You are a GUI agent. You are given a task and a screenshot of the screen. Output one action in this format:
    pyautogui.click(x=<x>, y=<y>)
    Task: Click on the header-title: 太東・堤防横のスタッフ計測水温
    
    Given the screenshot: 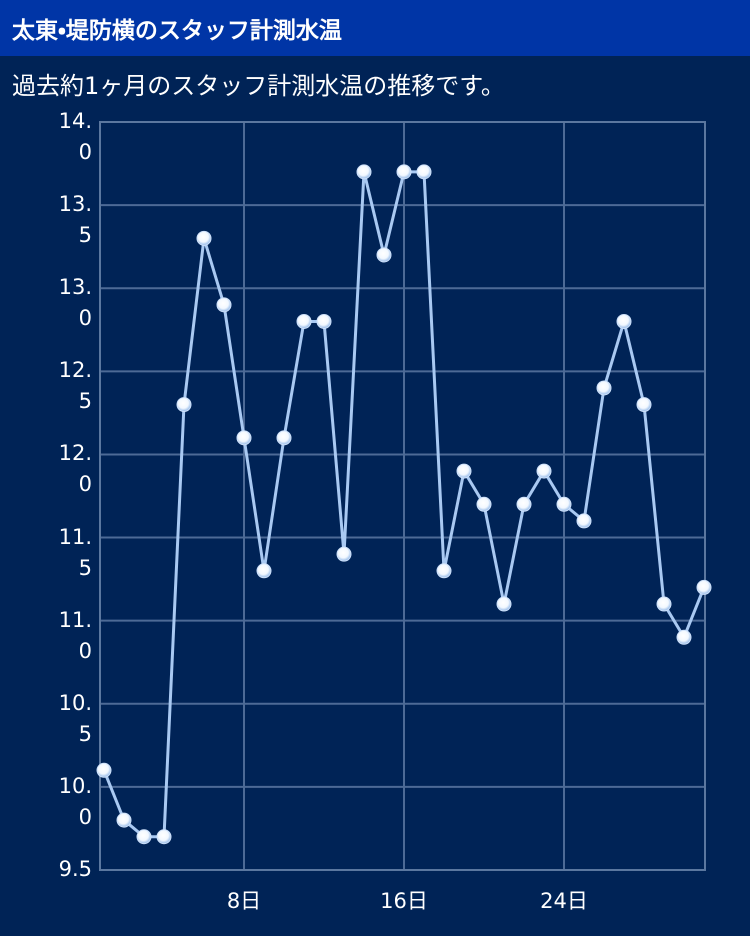 What is the action you would take?
    pyautogui.click(x=375, y=28)
    